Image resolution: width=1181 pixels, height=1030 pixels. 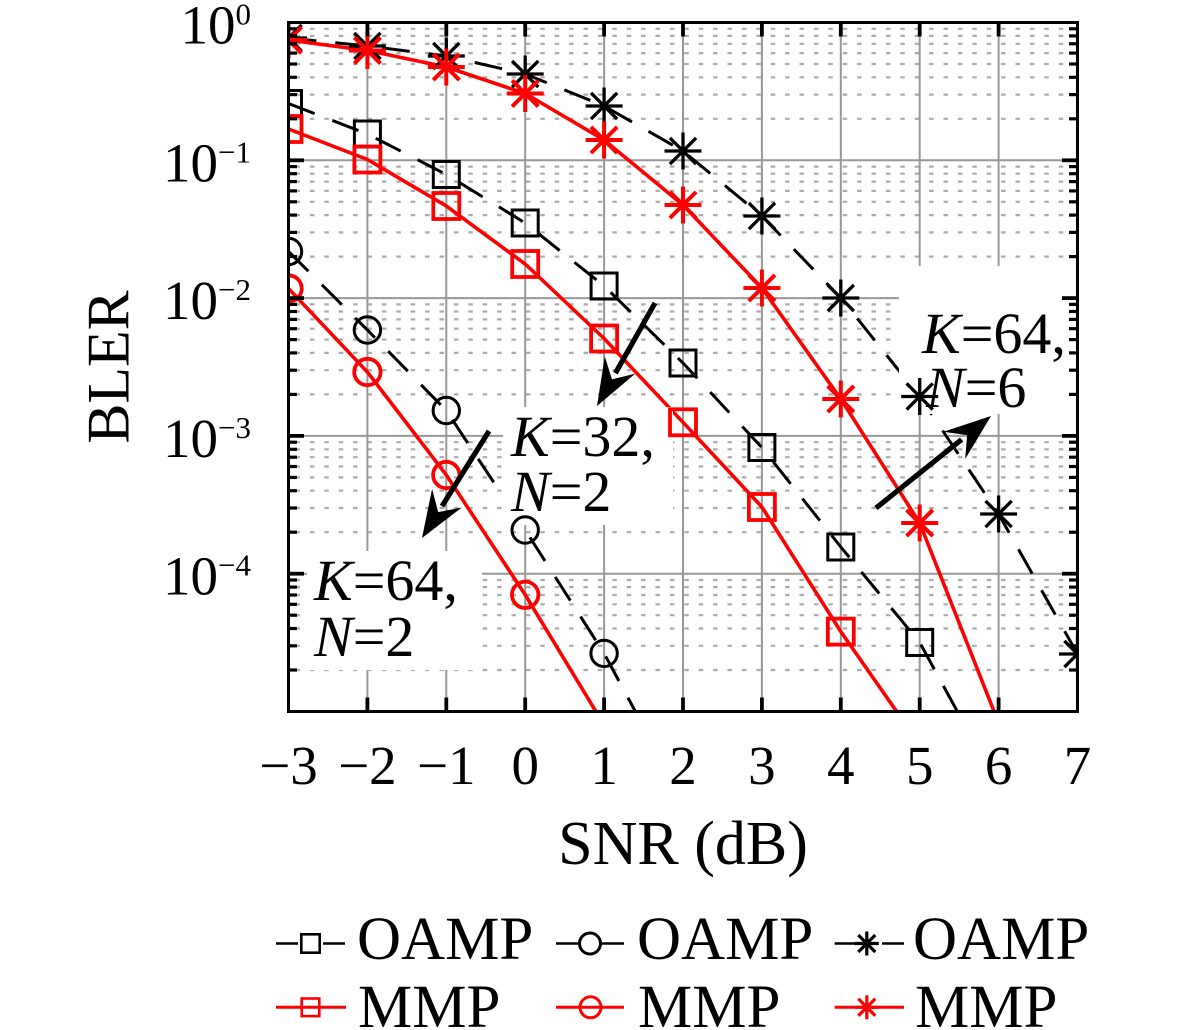 What do you see at coordinates (109, 366) in the screenshot?
I see `svg-text: BLER` at bounding box center [109, 366].